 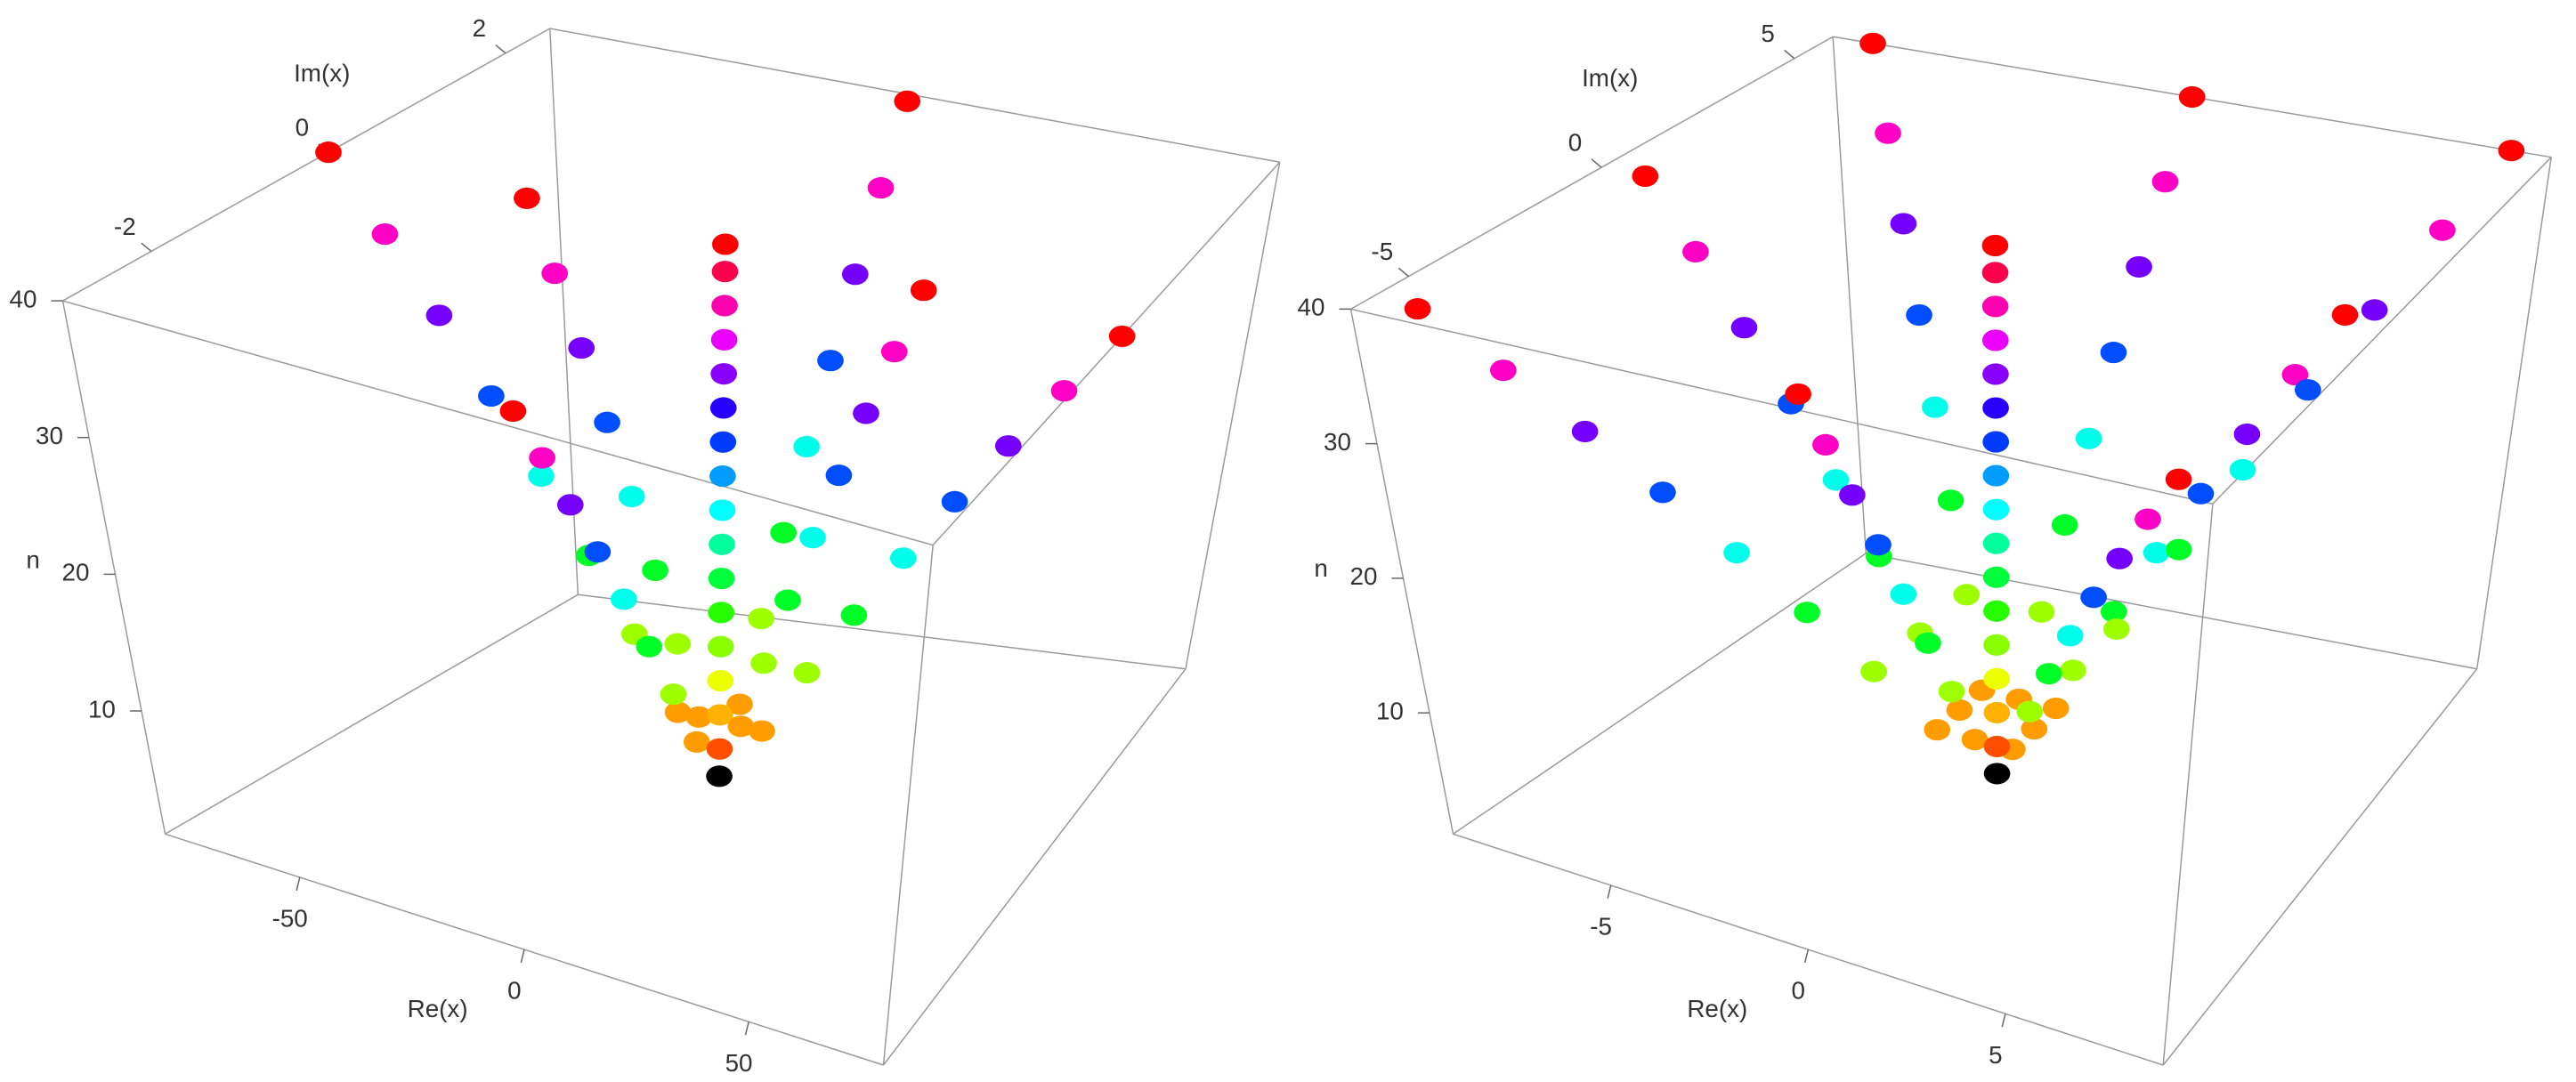 I want to click on y-tick-label: 5, so click(x=1768, y=33).